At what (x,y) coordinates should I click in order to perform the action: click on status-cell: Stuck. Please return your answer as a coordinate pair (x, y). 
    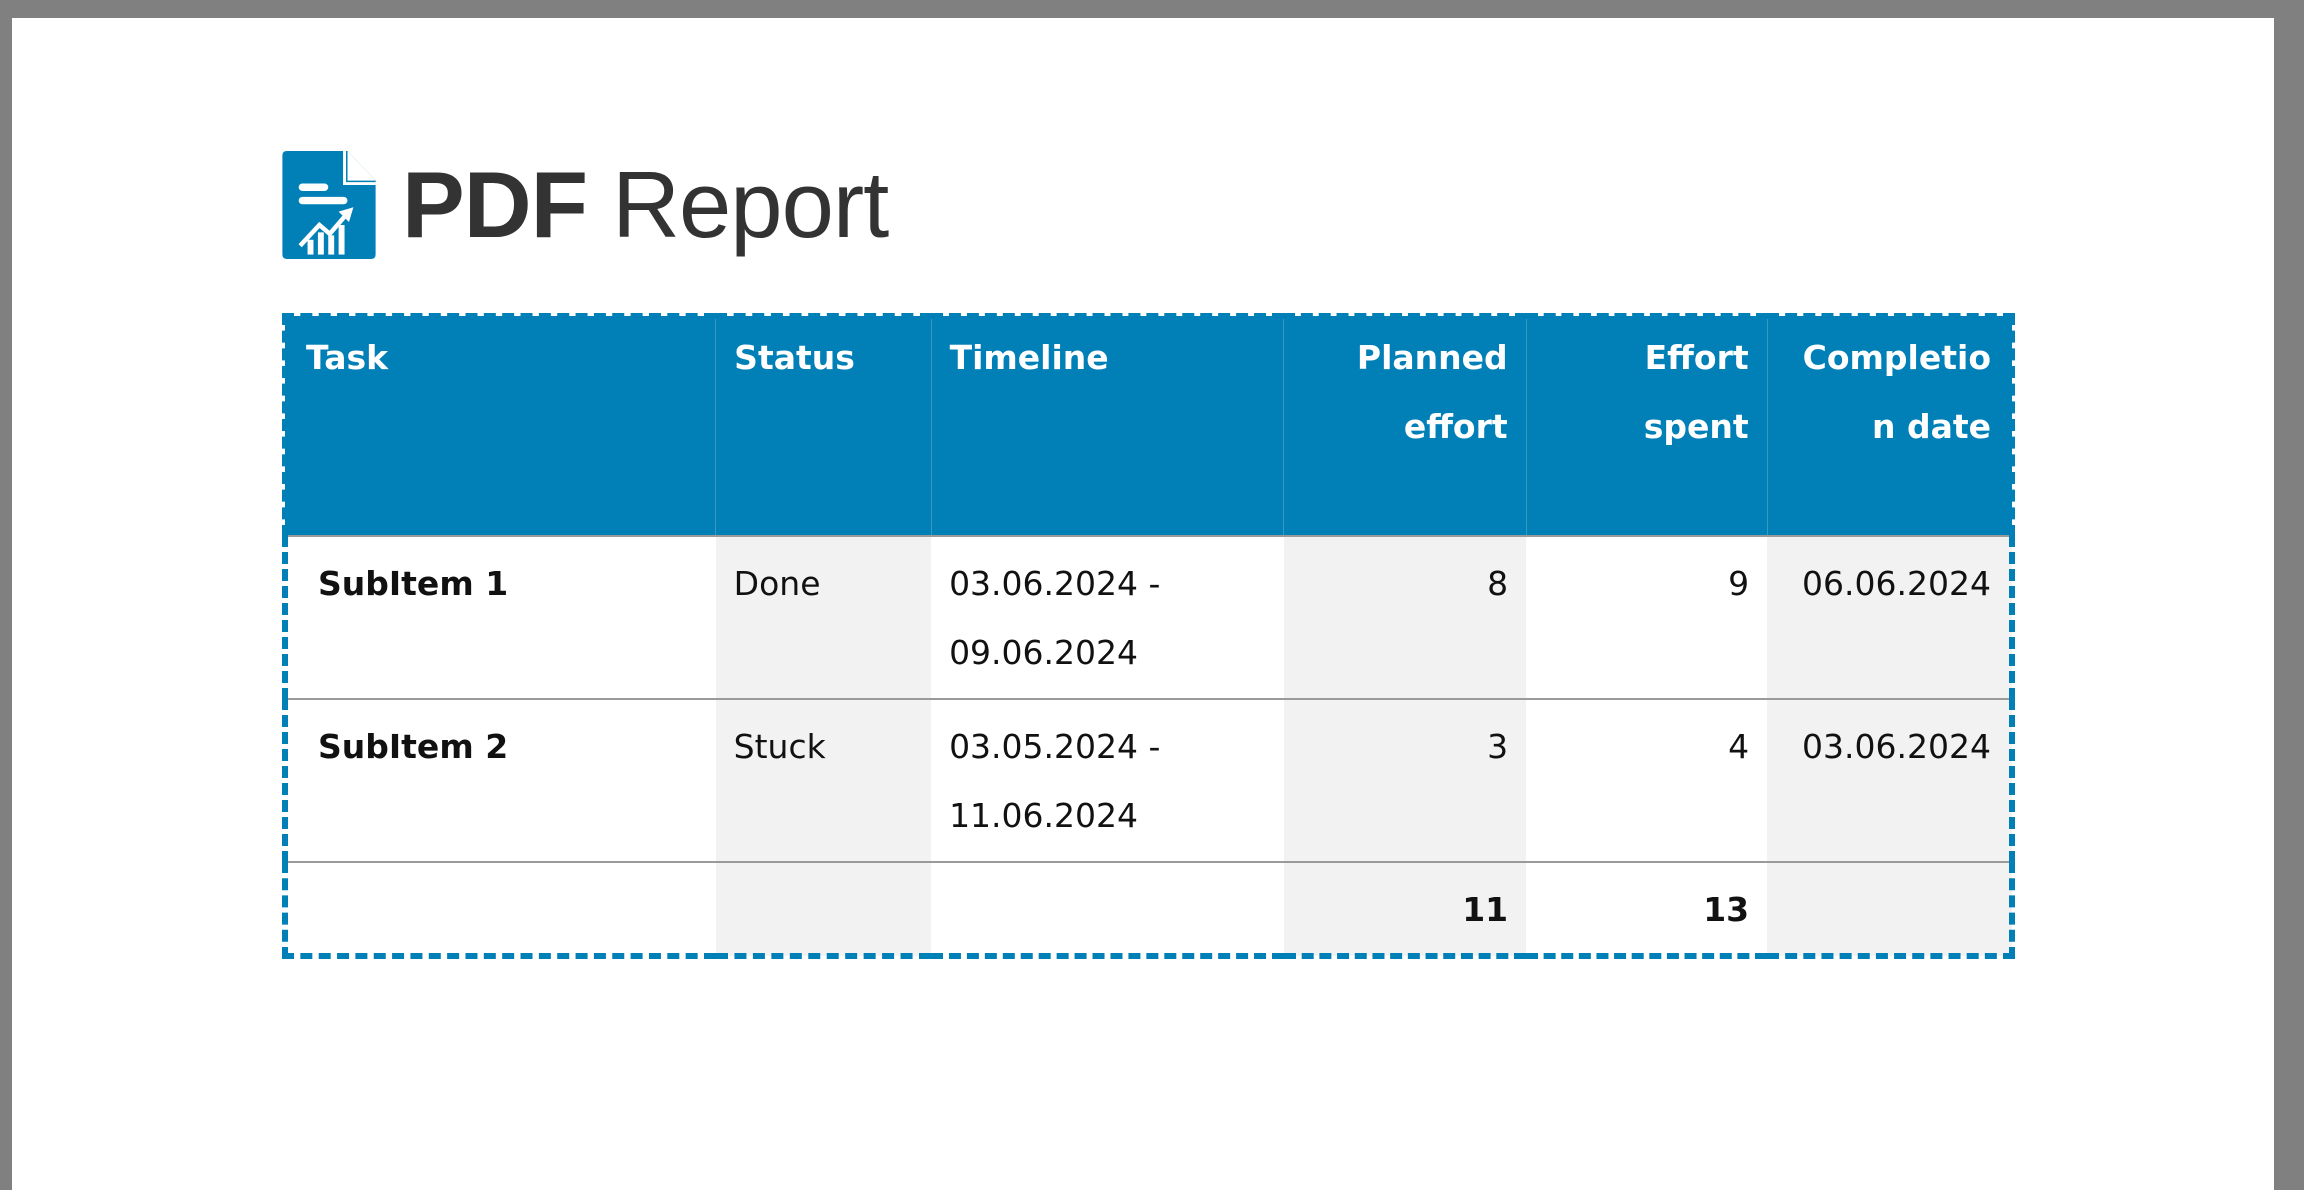
    Looking at the image, I should click on (823, 780).